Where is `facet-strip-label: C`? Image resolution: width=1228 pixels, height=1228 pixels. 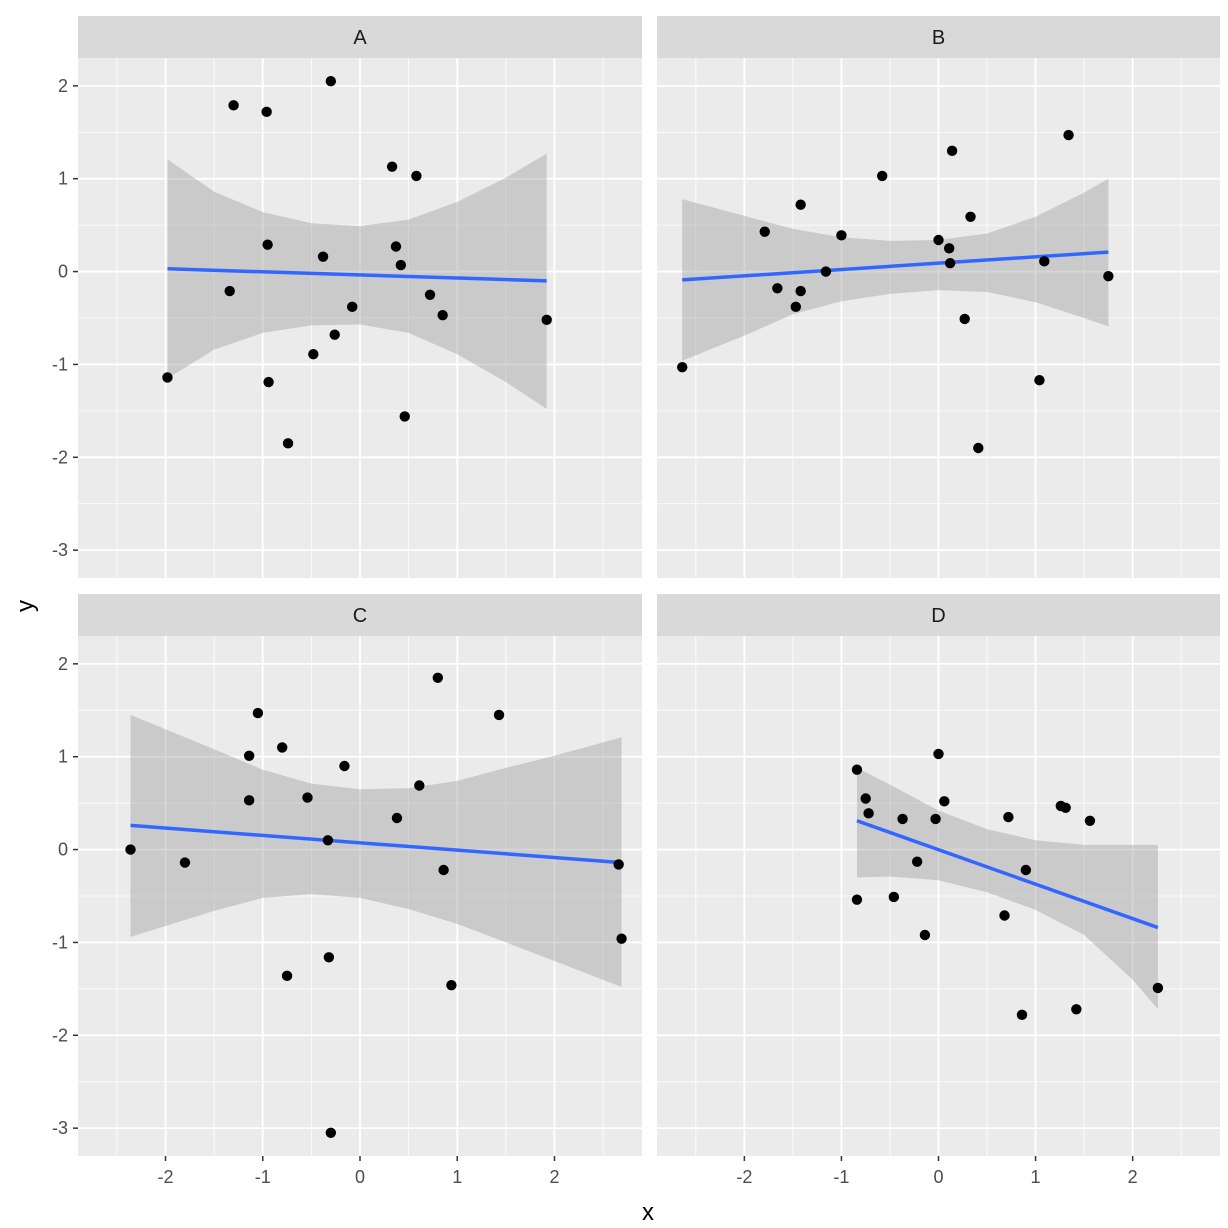
facet-strip-label: C is located at coordinates (360, 616).